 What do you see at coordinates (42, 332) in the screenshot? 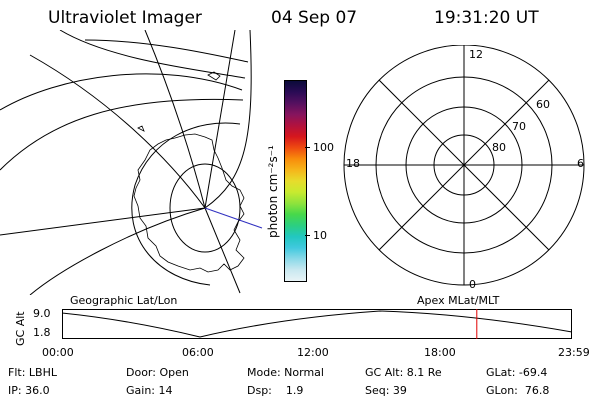
I see `timeline-ytick-label: 1.8` at bounding box center [42, 332].